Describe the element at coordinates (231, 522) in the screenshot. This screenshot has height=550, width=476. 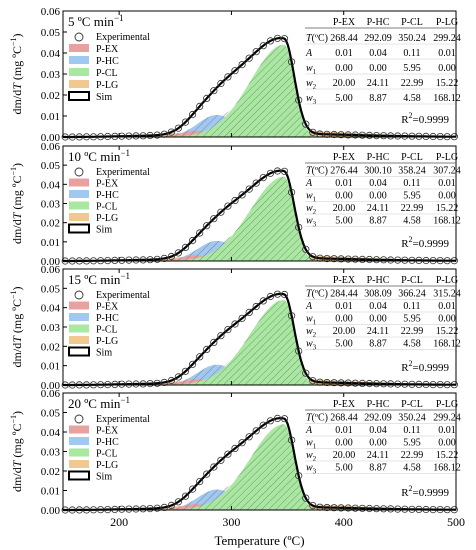
I see `x-tick-label: 300` at that location.